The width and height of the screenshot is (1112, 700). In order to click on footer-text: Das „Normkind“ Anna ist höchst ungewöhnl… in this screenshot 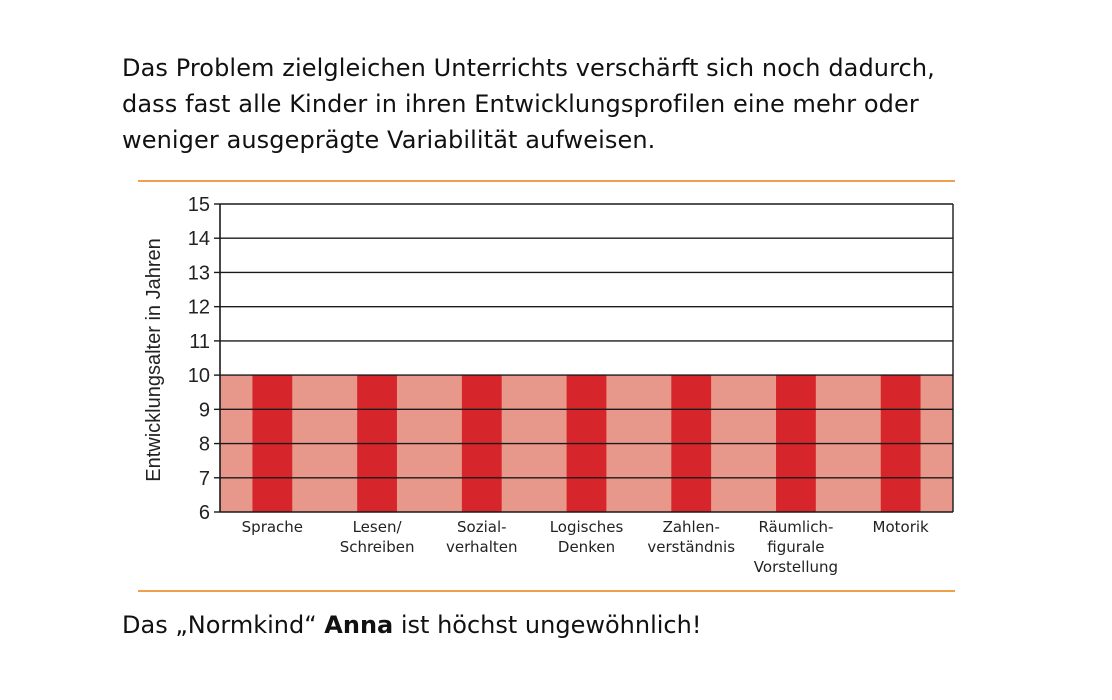, I will do `click(411, 625)`.